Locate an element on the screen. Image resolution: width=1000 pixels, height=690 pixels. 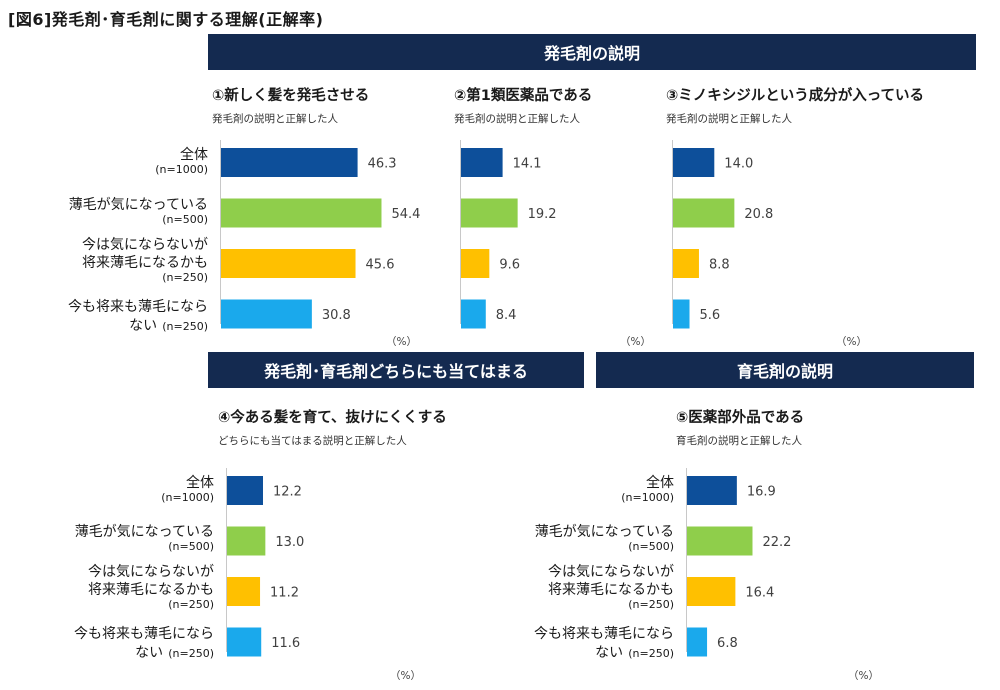
chart-panel-5: 16.9 22.2 16.4 6.8 is located at coordinates (738, 562).